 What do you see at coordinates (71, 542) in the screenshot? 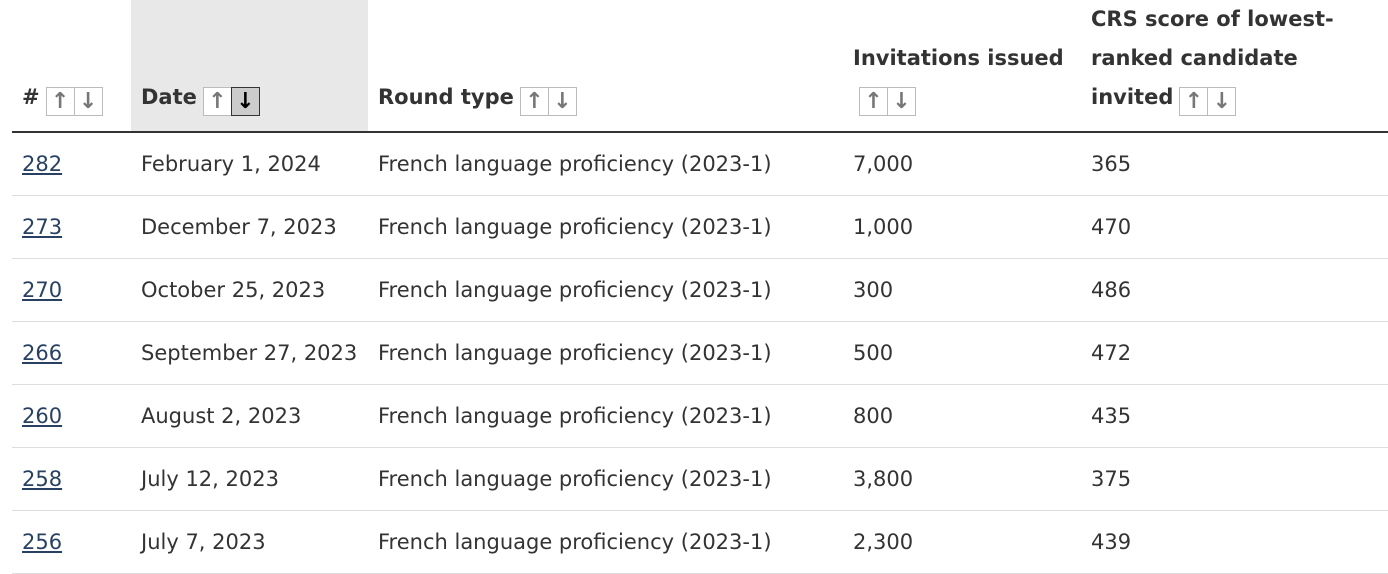
I see `cell-num: 256` at bounding box center [71, 542].